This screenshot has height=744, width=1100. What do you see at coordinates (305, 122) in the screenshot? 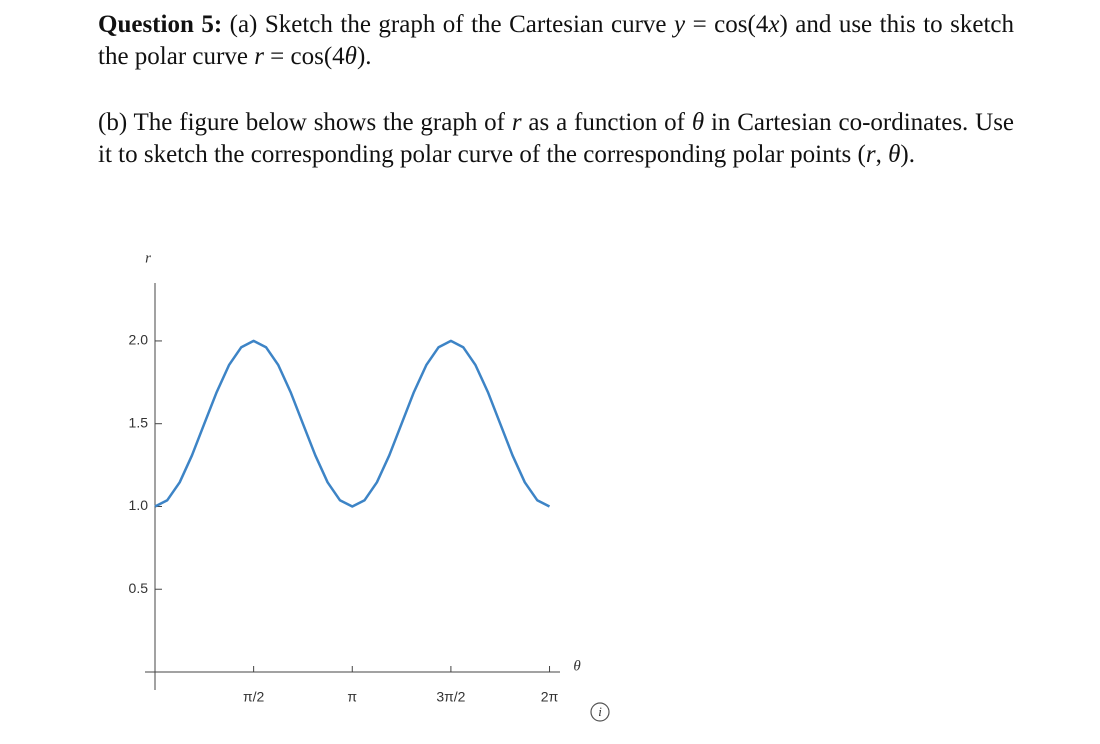
I see `text-segment: (b) The figure below shows the graph of` at bounding box center [305, 122].